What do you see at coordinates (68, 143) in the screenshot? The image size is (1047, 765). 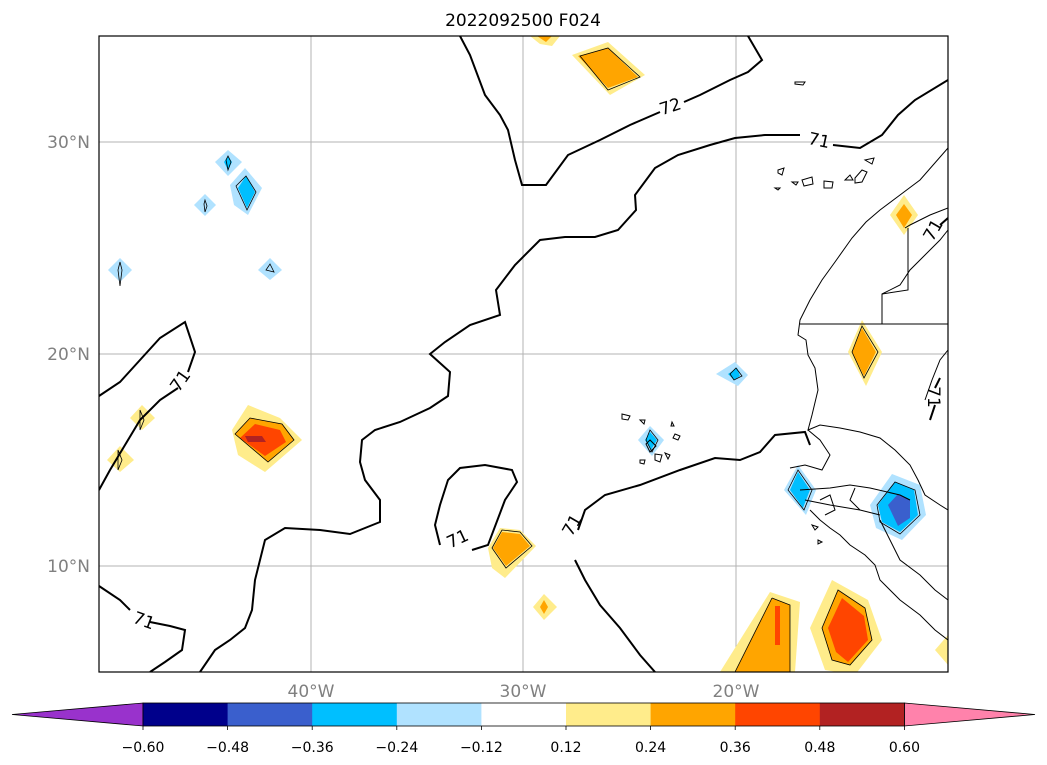 I see `lat-label-30n: 30°N` at bounding box center [68, 143].